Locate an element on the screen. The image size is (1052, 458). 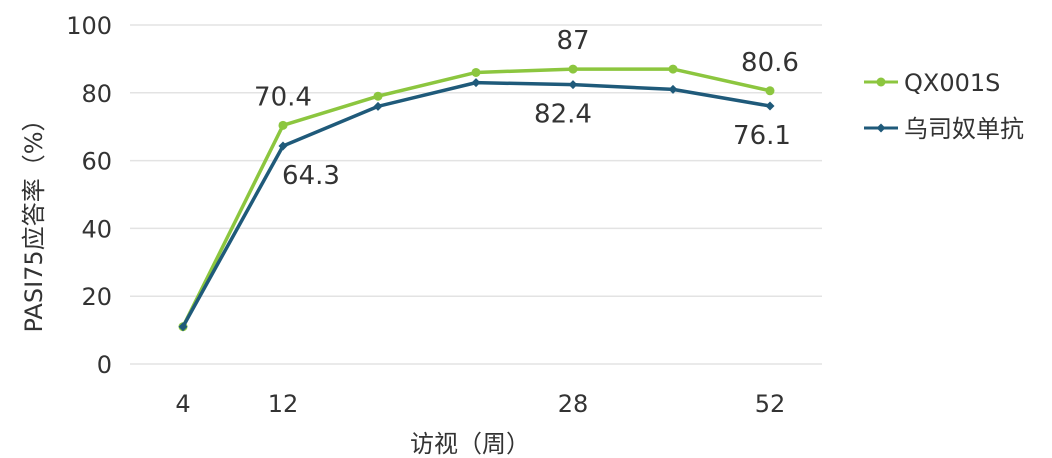
x-axis-title: 访视（周） is located at coordinates (470, 444).